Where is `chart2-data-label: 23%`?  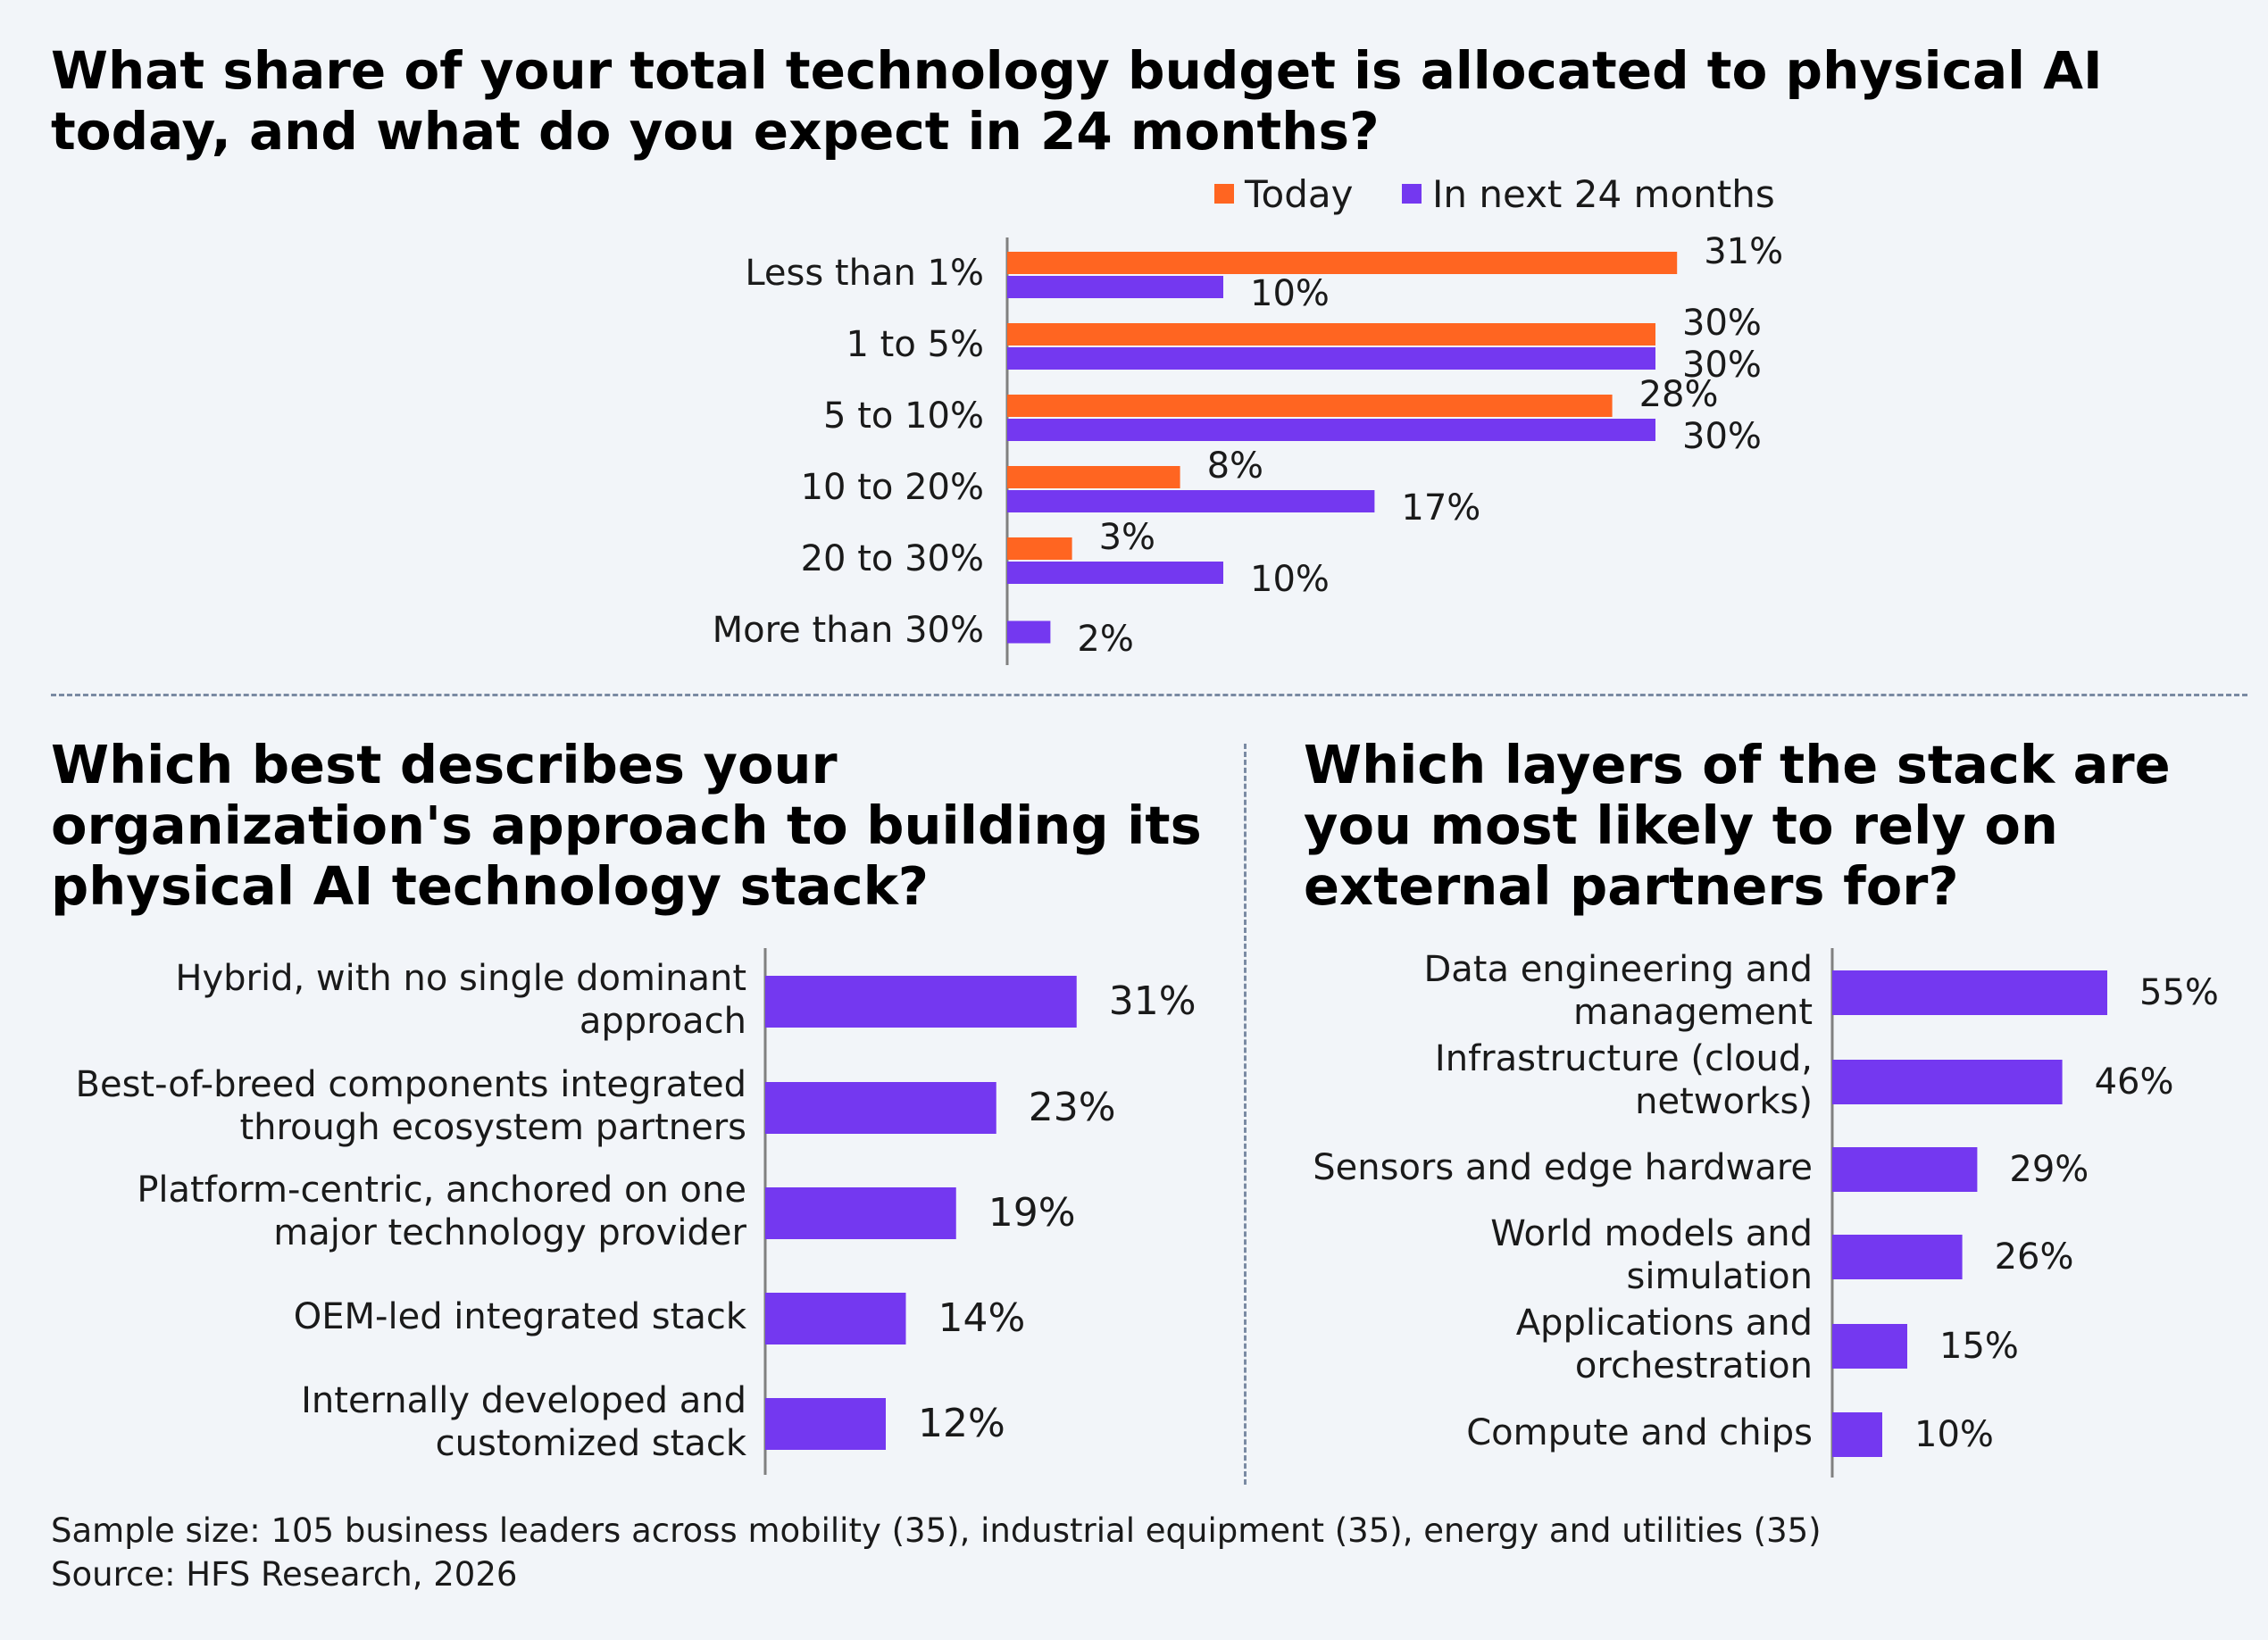
chart2-data-label: 23% is located at coordinates (1072, 1107).